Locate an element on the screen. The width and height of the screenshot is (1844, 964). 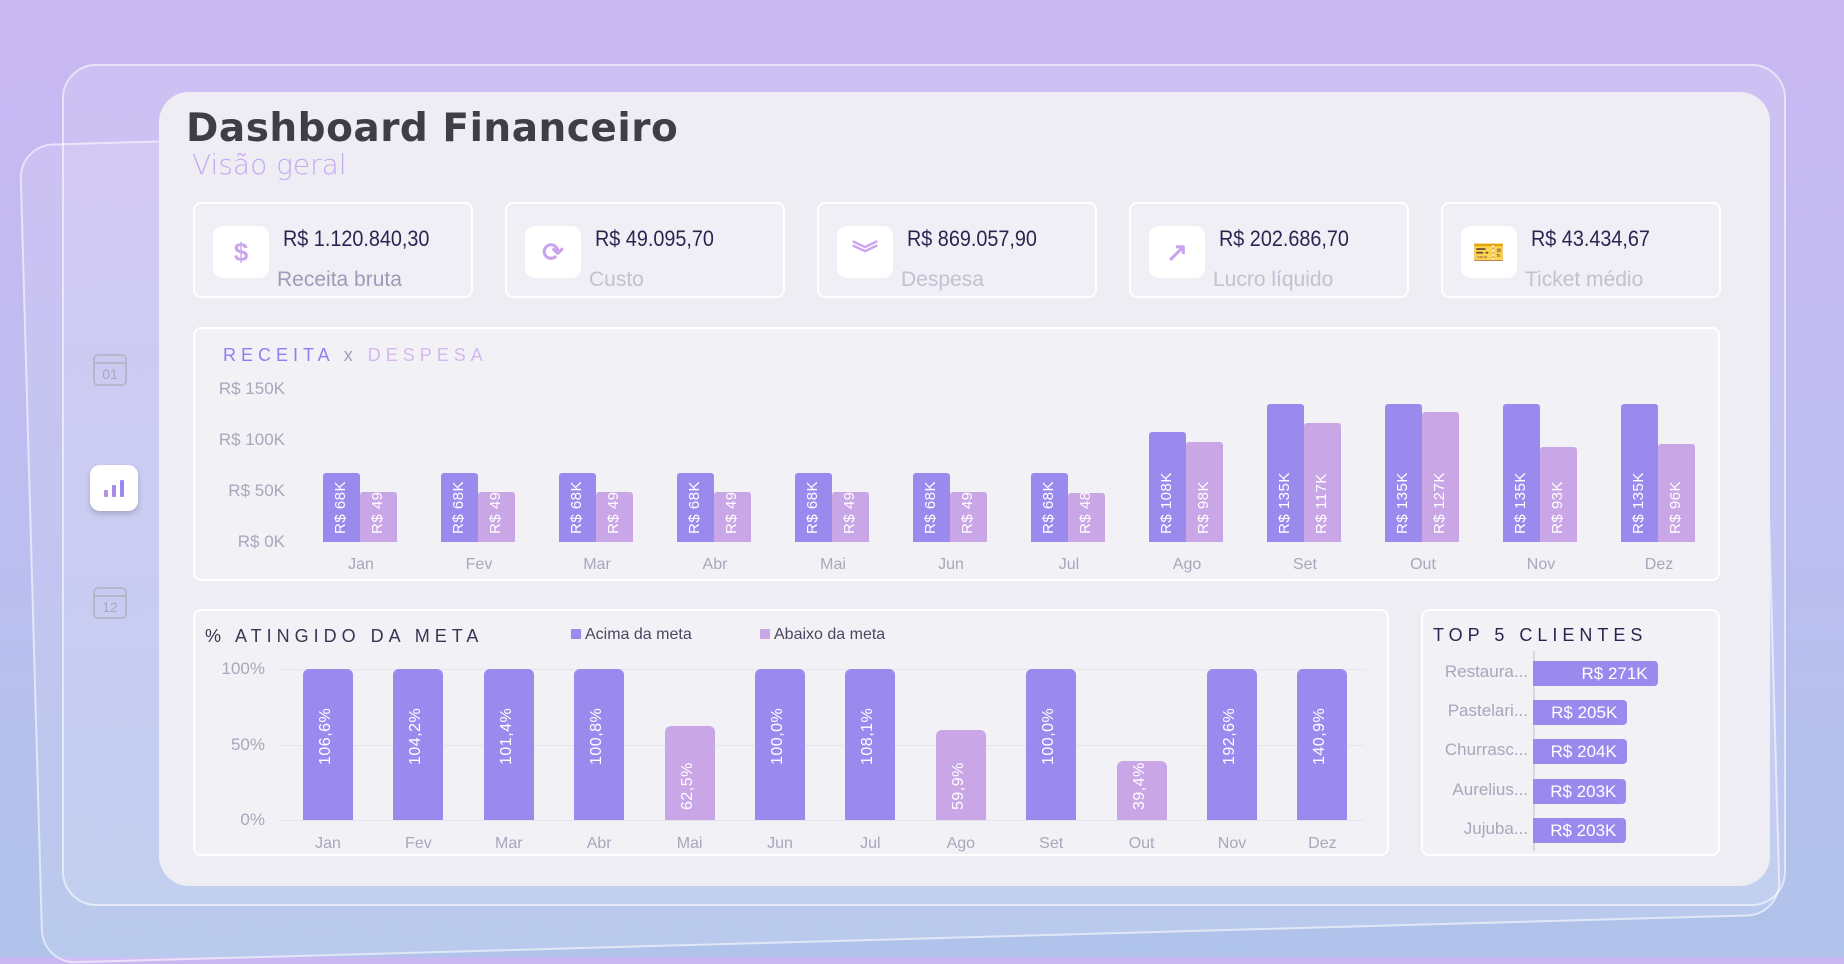
calendar-icon: 12 is located at coordinates (110, 603).